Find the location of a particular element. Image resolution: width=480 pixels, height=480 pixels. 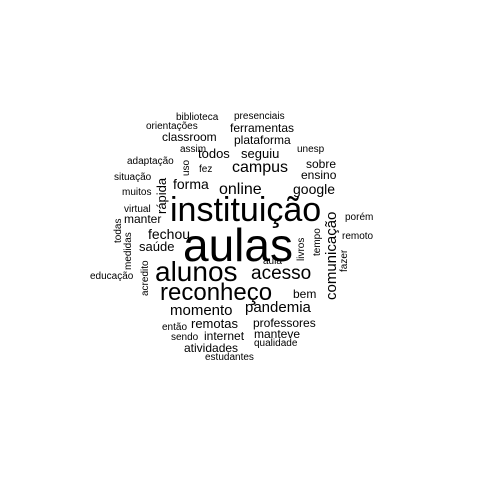

word-instituicao: instituição is located at coordinates (246, 210).